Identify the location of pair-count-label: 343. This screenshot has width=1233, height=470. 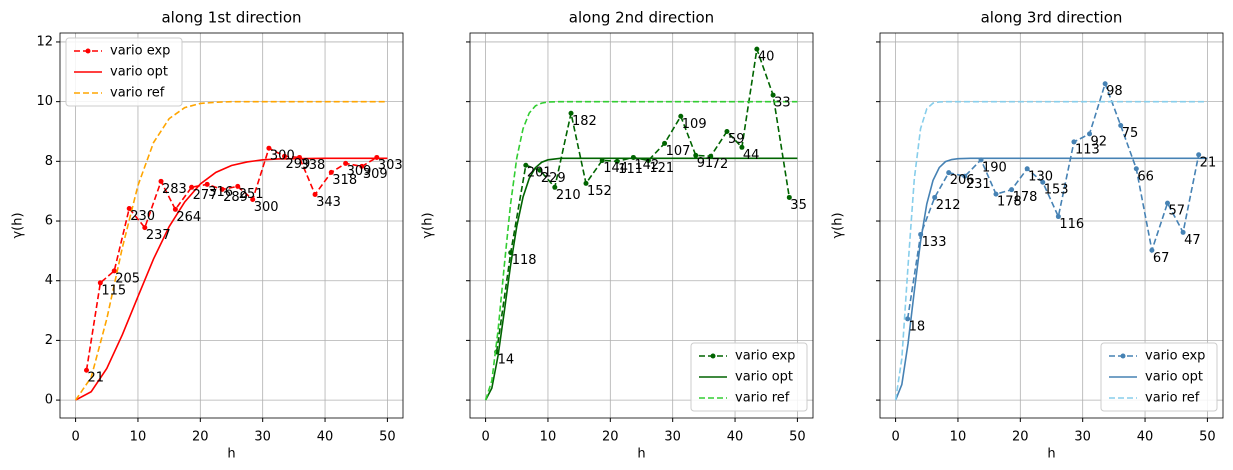
(328, 202).